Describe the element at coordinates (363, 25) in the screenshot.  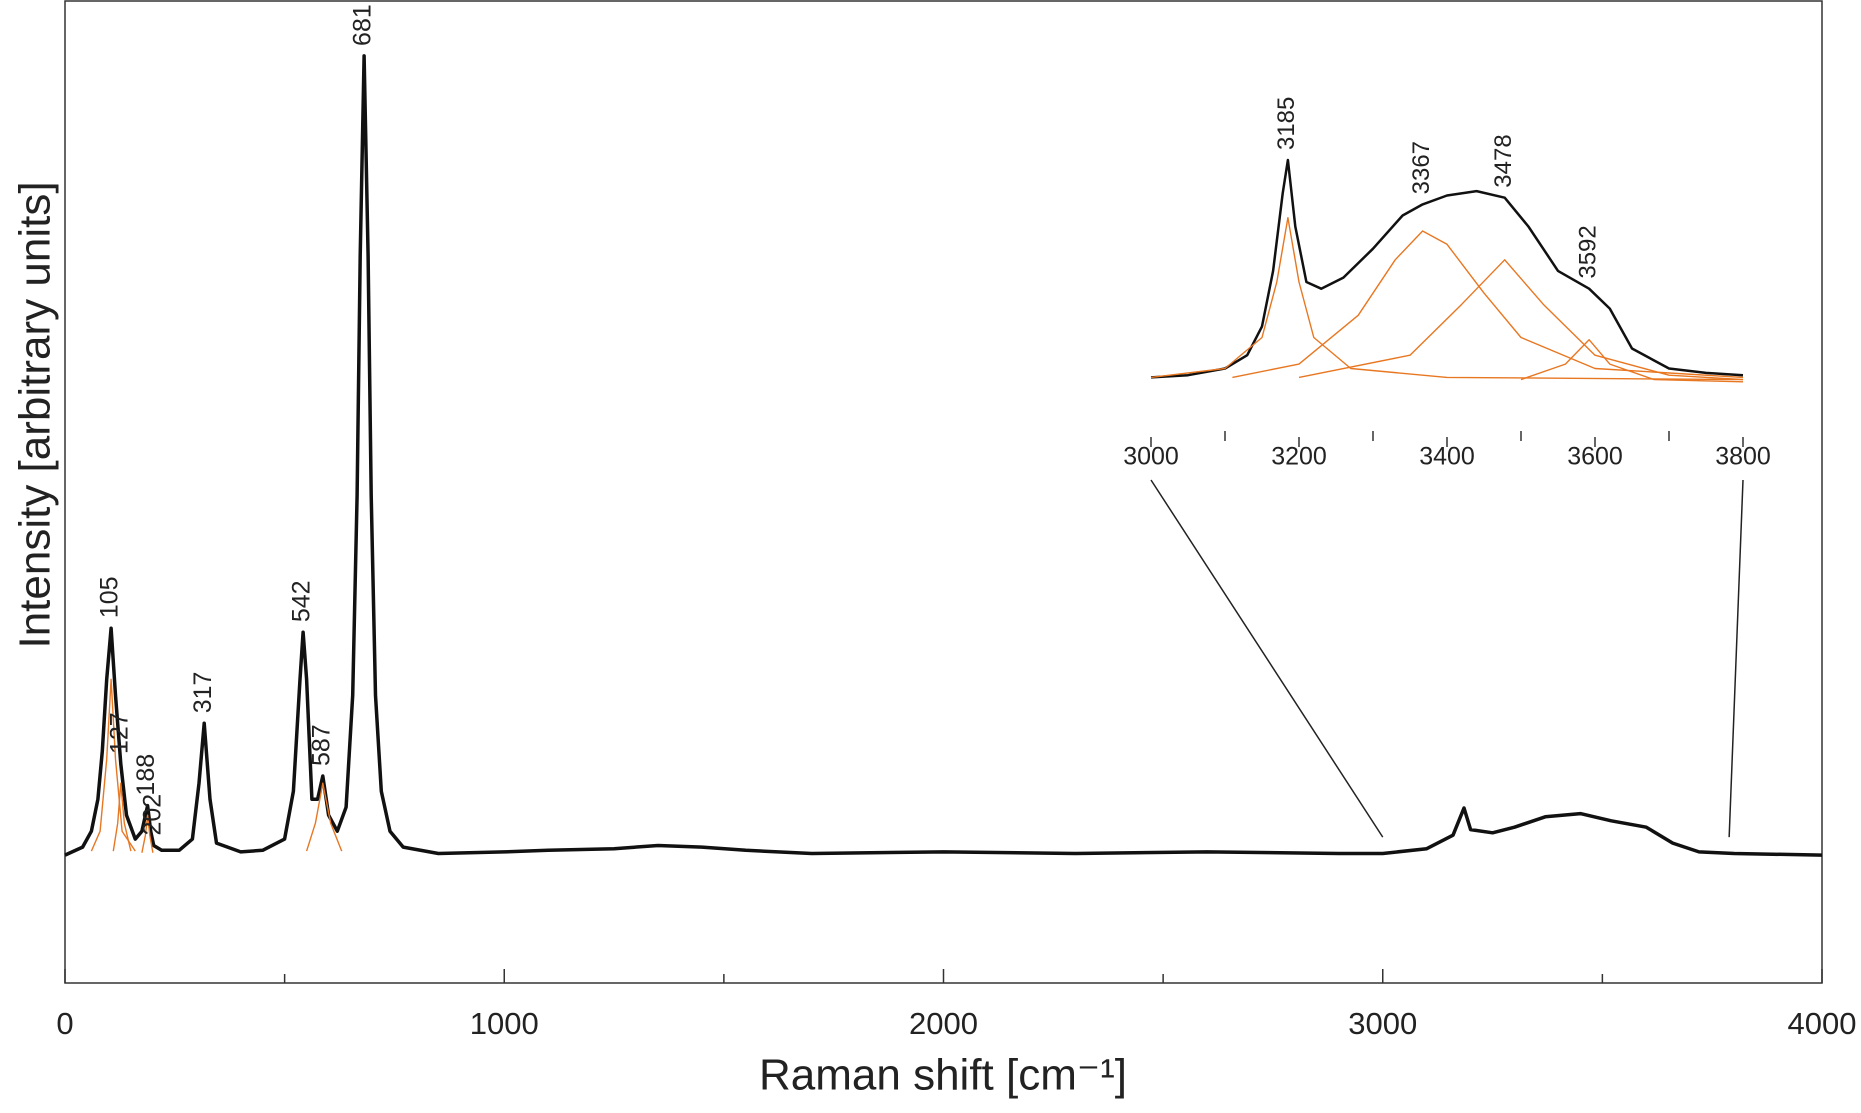
I see `peak-label: 681` at that location.